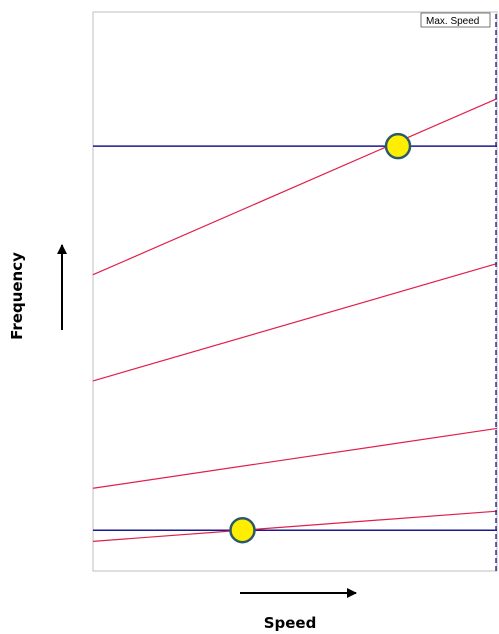 The width and height of the screenshot is (499, 634). Describe the element at coordinates (290, 623) in the screenshot. I see `x-axis-title: Speed` at that location.